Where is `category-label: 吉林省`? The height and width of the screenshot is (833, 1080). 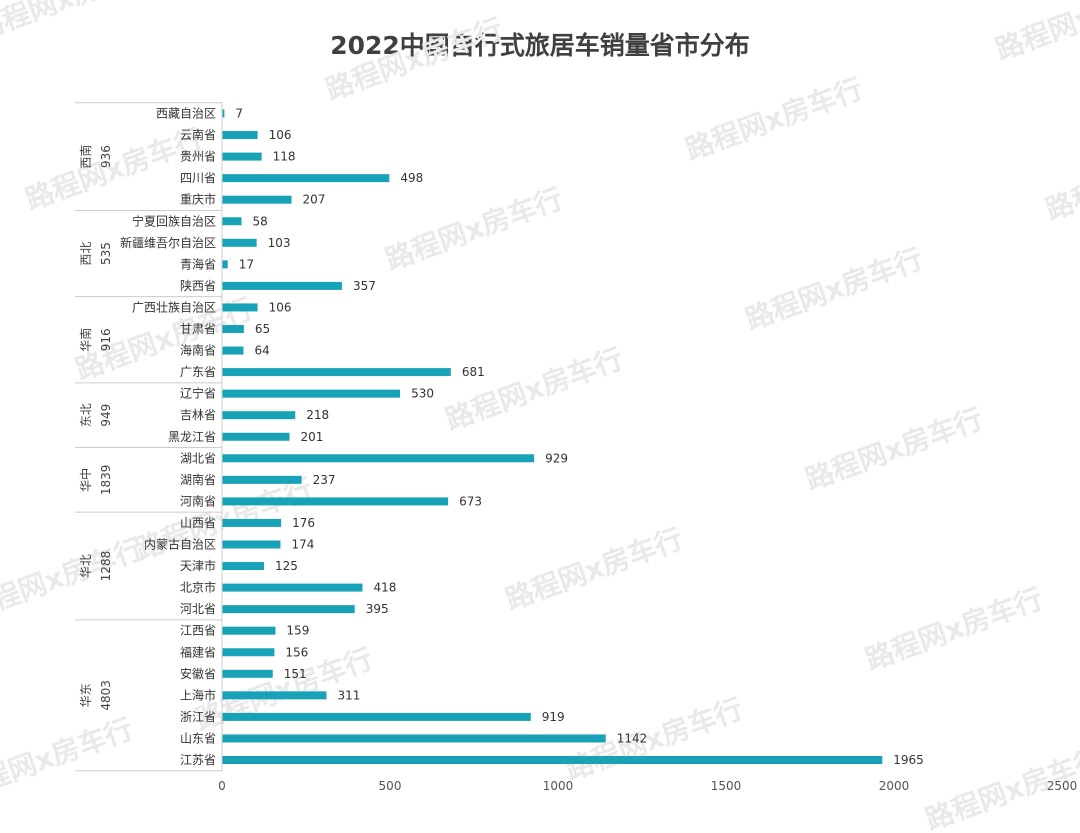 category-label: 吉林省 is located at coordinates (198, 415).